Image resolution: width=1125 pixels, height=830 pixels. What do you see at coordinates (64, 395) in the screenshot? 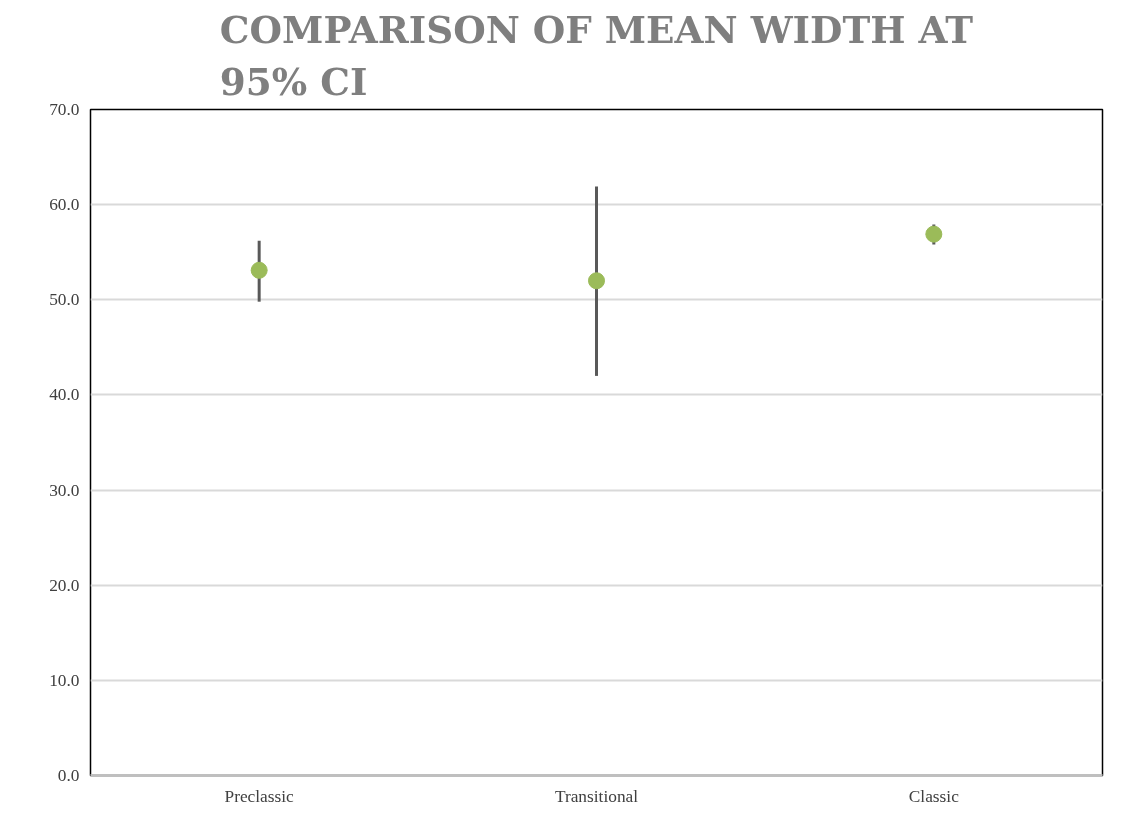
I see `y-tick-label: 40.0` at bounding box center [64, 395].